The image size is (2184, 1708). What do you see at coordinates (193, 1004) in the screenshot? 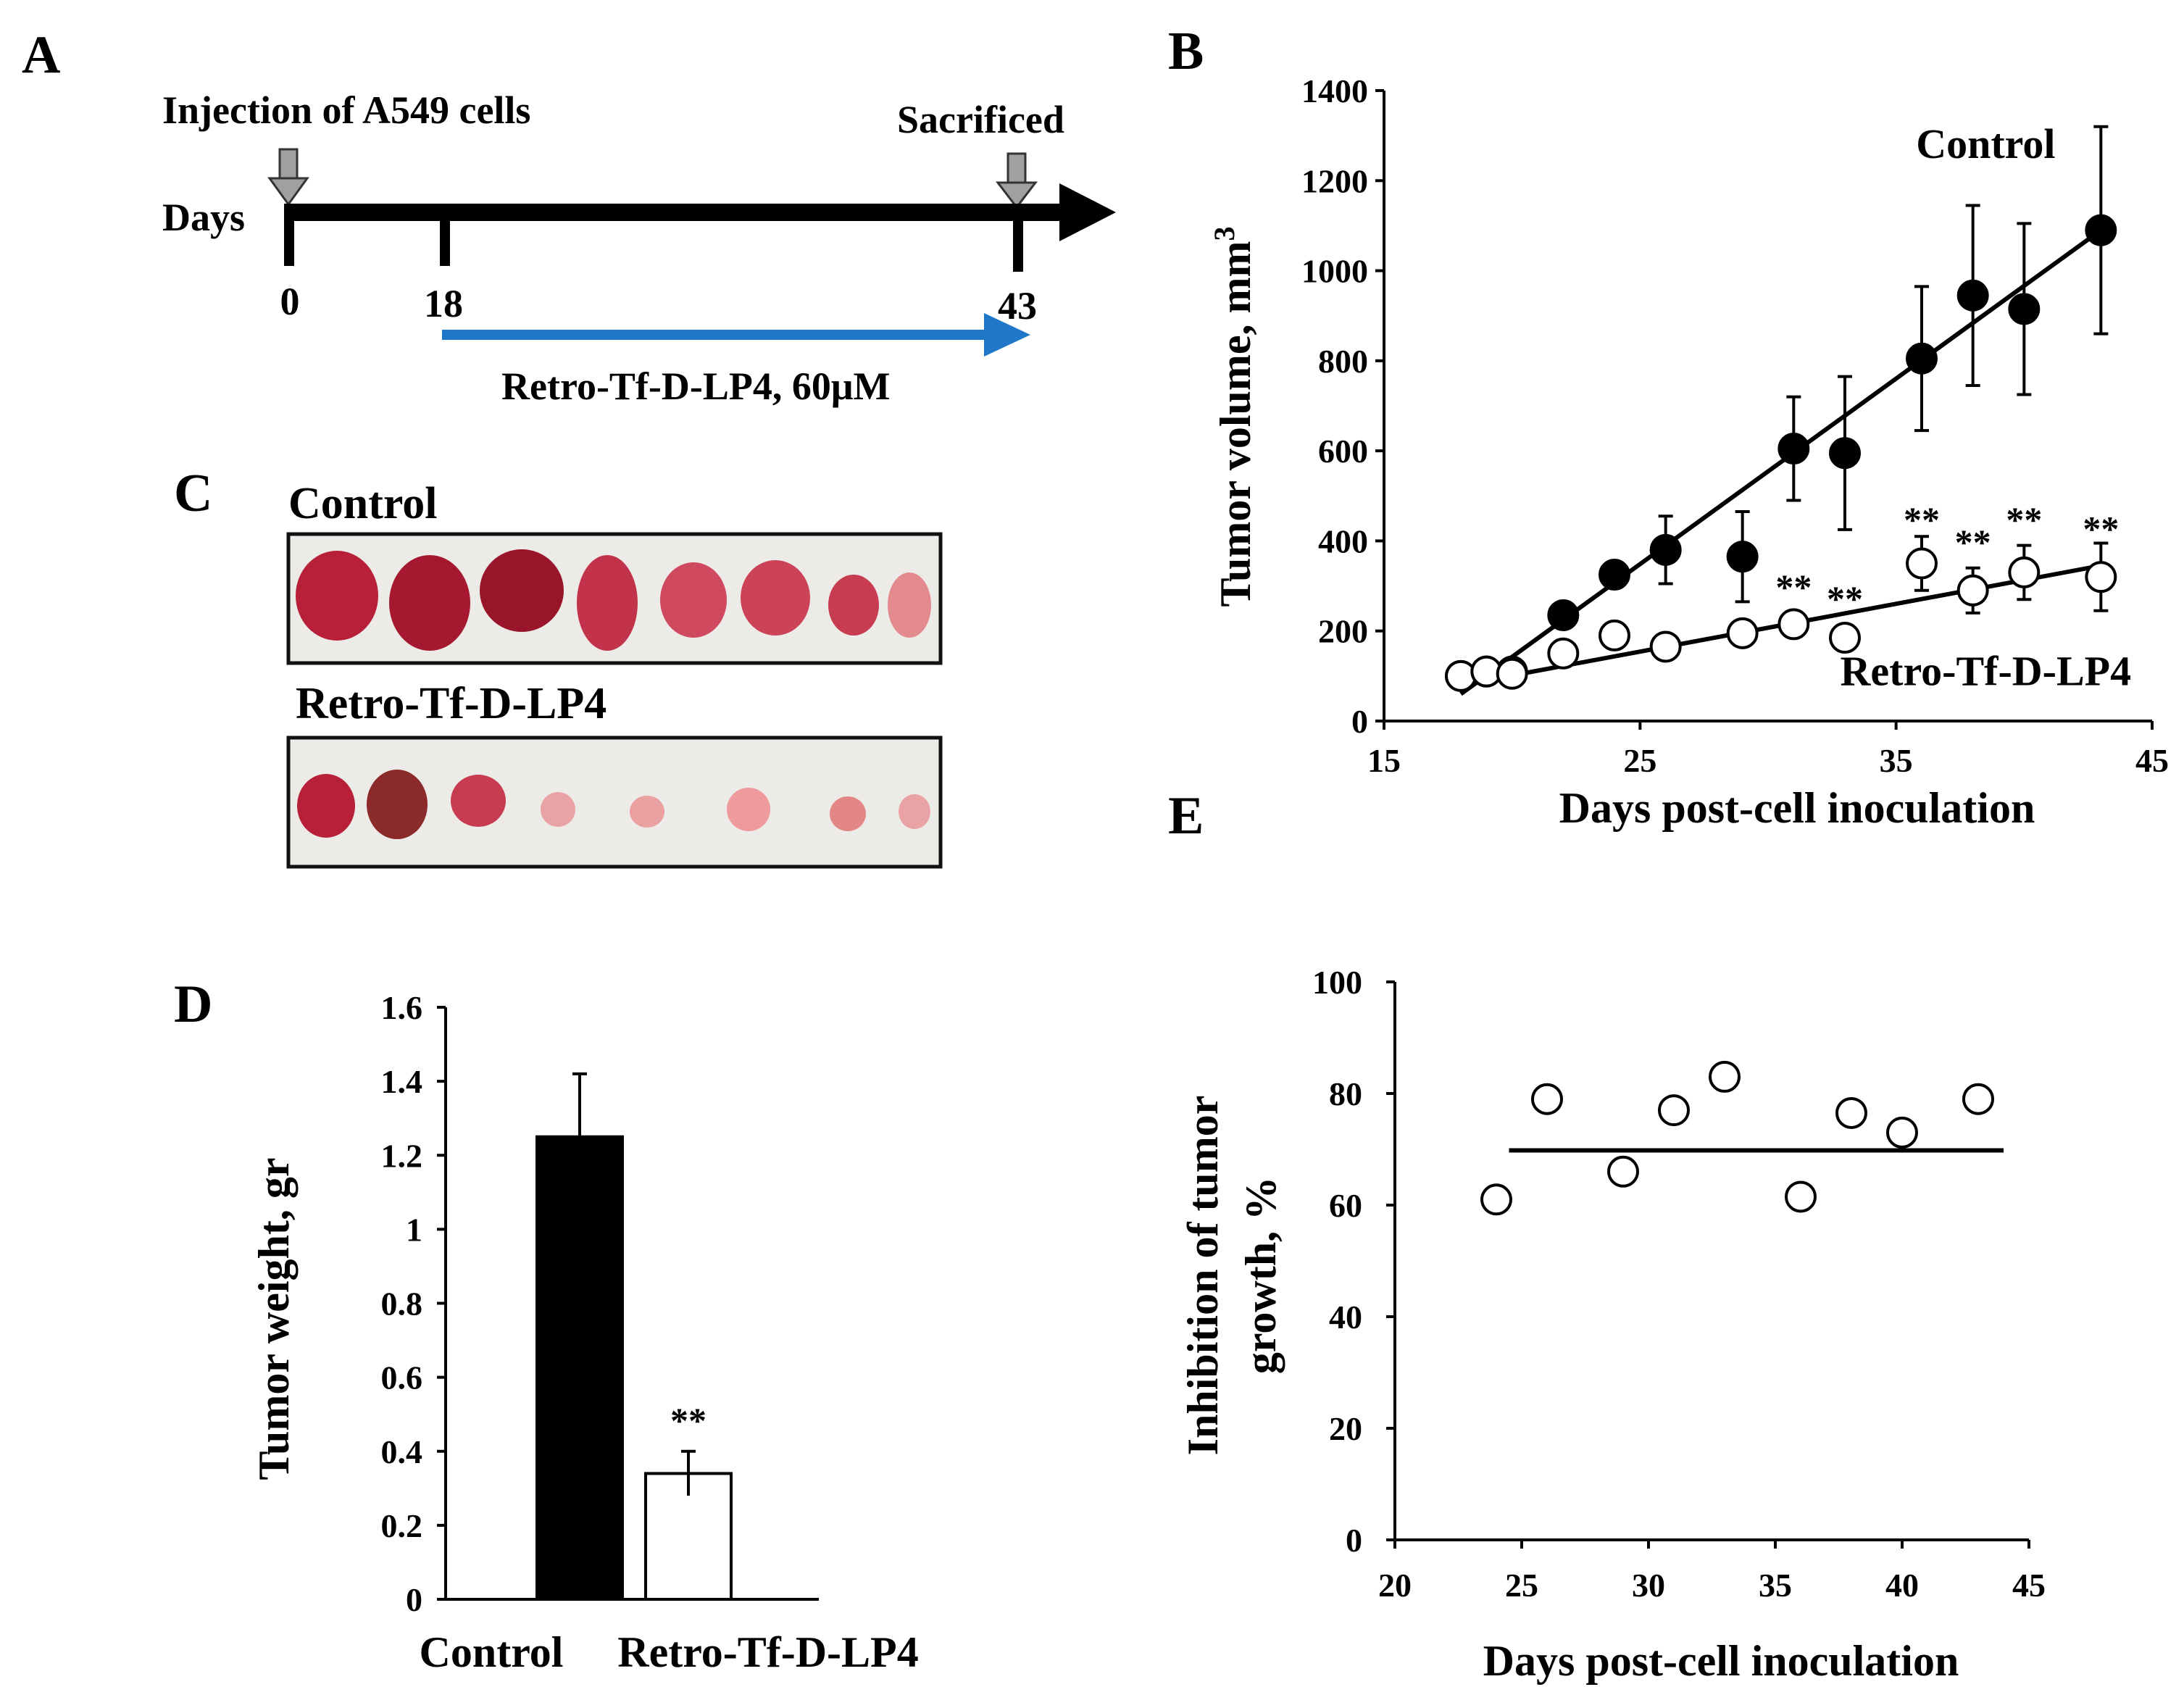
I see `panel-d-letter: D` at bounding box center [193, 1004].